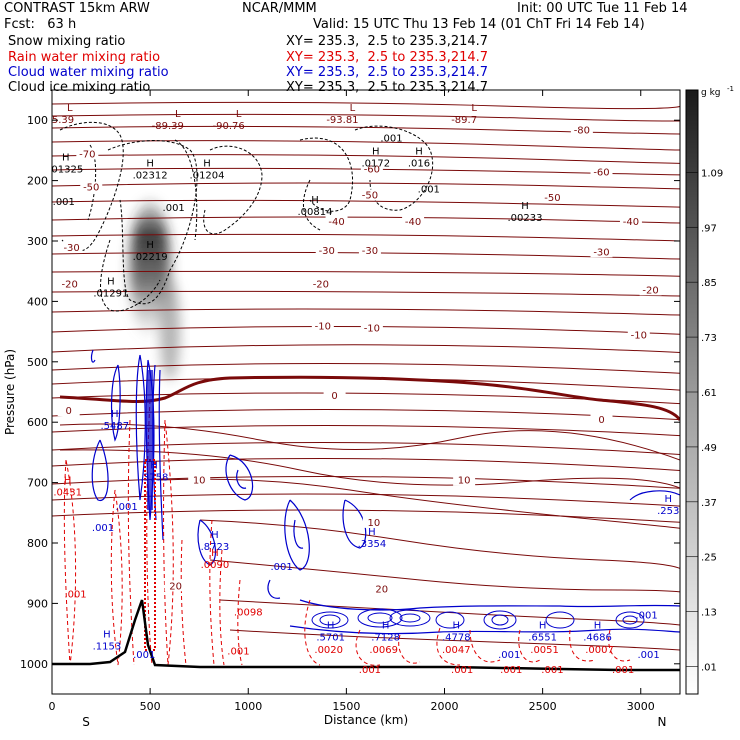 This screenshot has width=740, height=740. Describe the element at coordinates (709, 558) in the screenshot. I see `colorbar-tick-label: .25` at that location.